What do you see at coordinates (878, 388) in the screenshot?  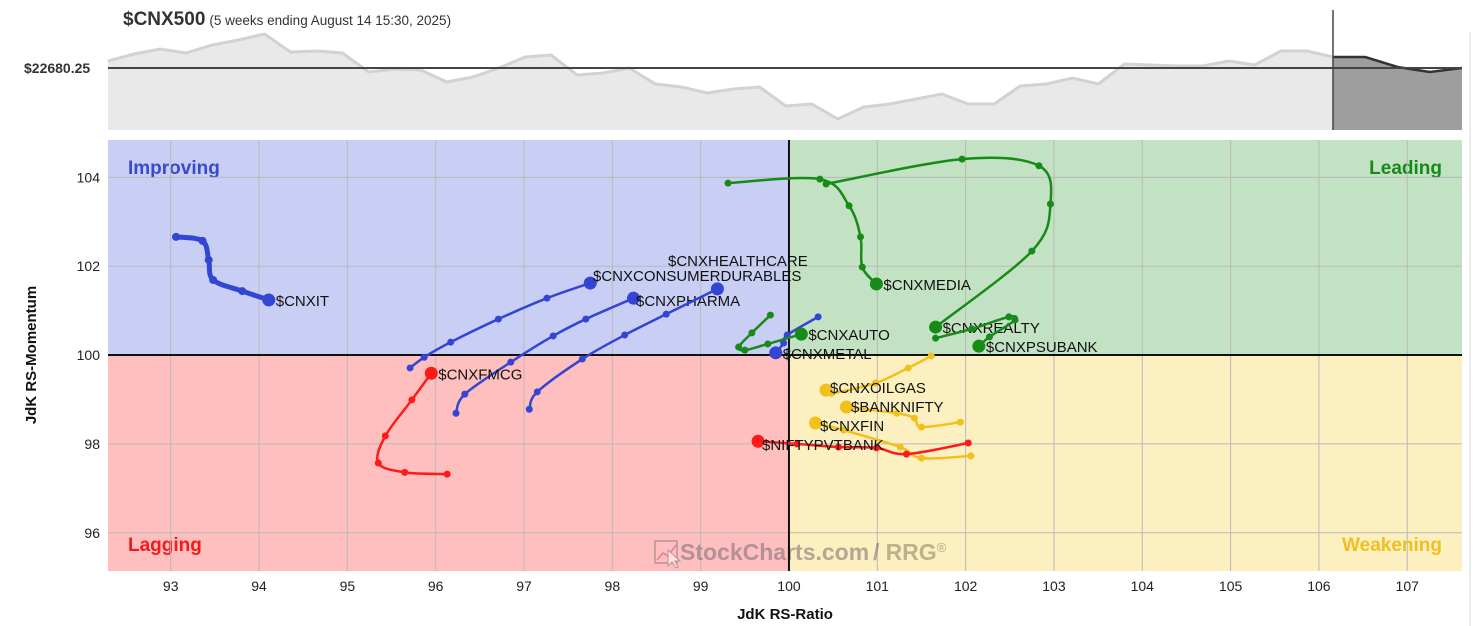 I see `series-label: $CNXOILGAS` at bounding box center [878, 388].